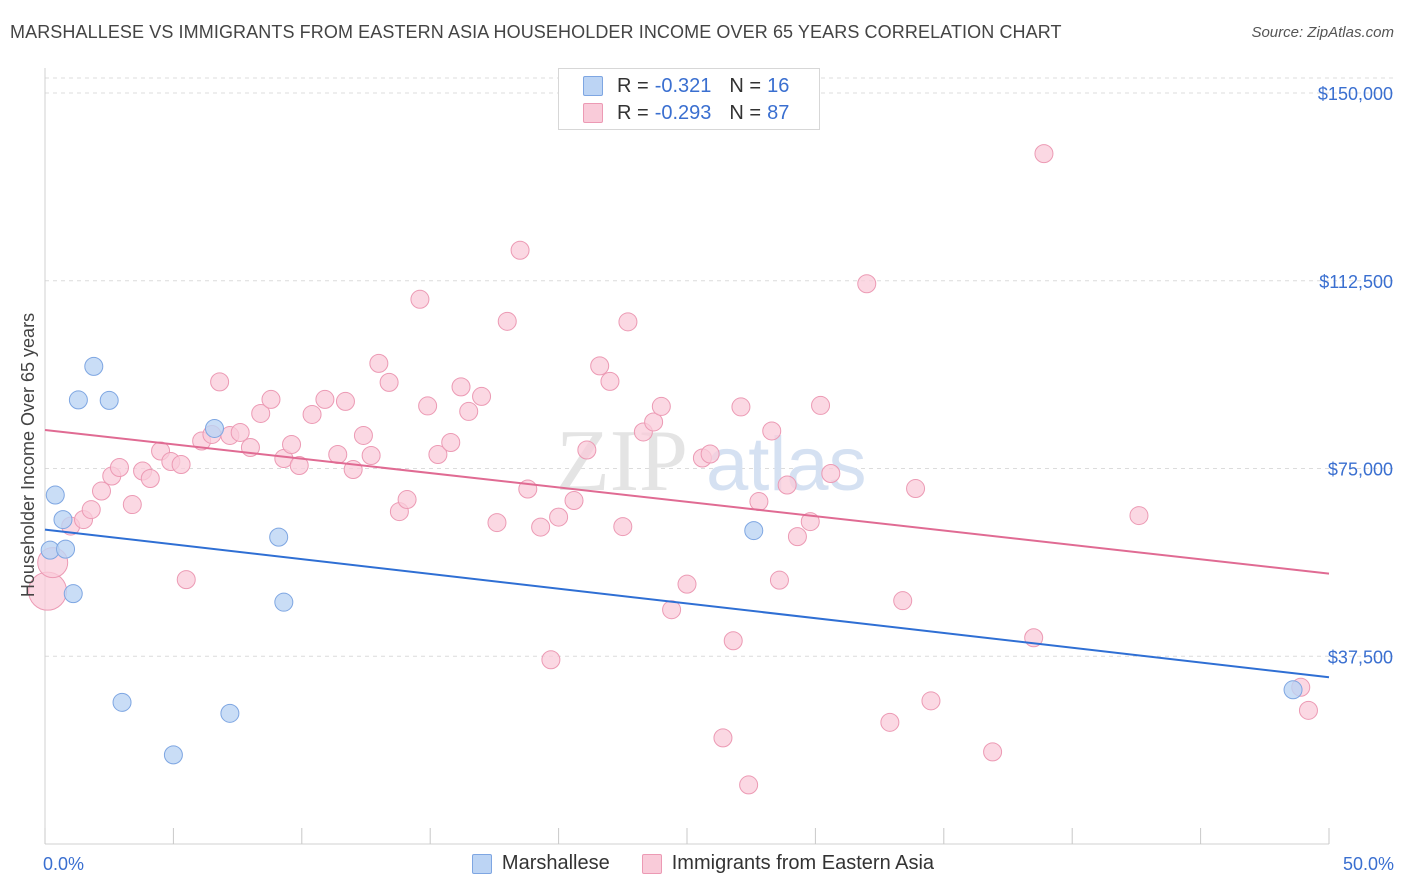 This screenshot has height=892, width=1406. I want to click on correlation-legend: R = -0.321 N = 16 R = -0.293 N = 87, so click(689, 99).